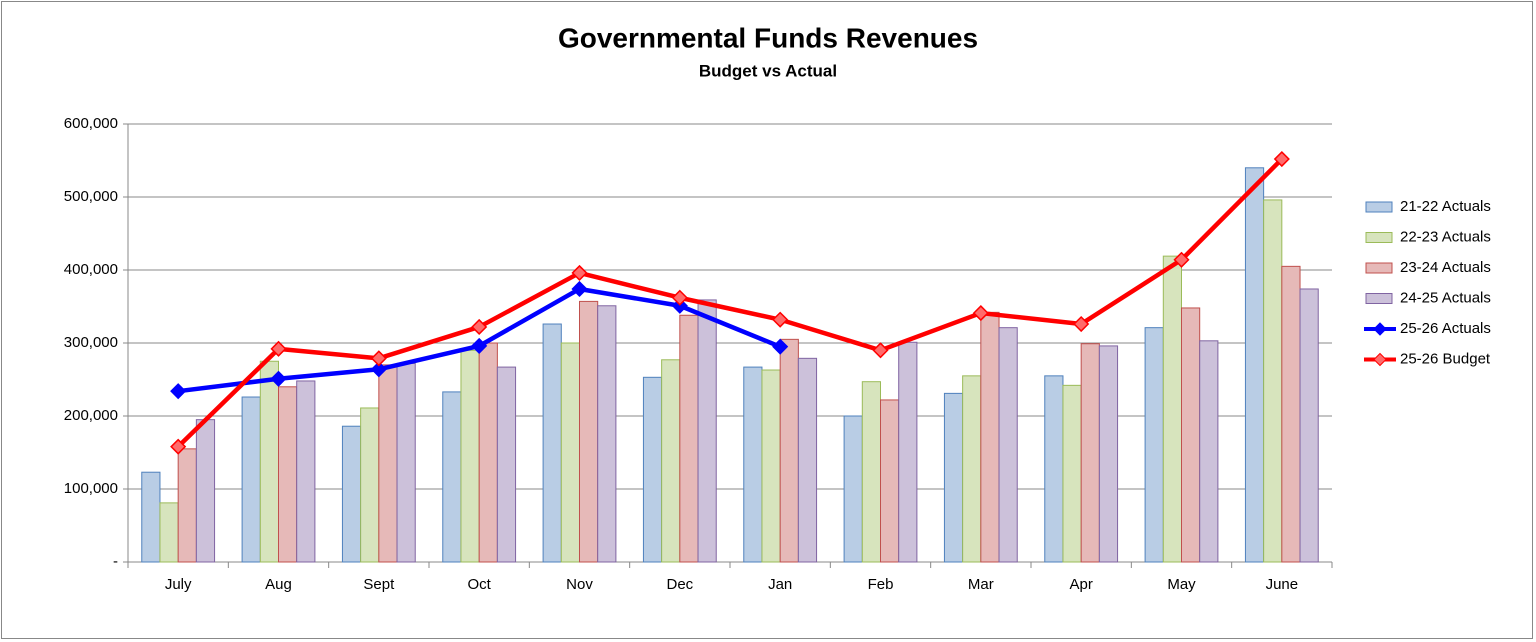 The height and width of the screenshot is (642, 1536). What do you see at coordinates (115, 561) in the screenshot?
I see `y-tick-label: -` at bounding box center [115, 561].